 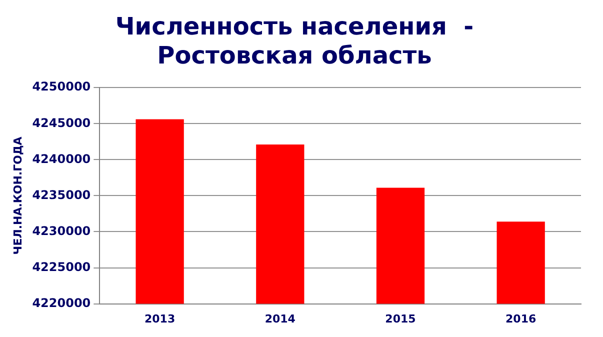 I want to click on y-tick-label: 4245000, so click(x=61, y=123).